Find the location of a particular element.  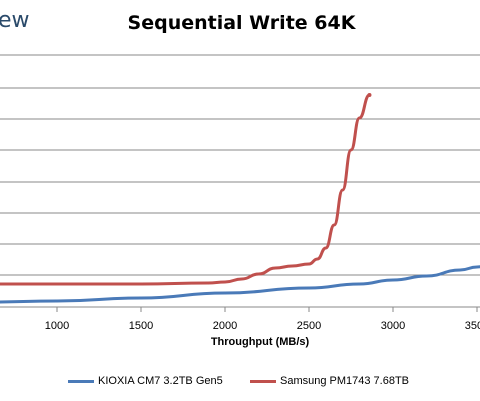

brand-logo-text: ew is located at coordinates (15, 20).